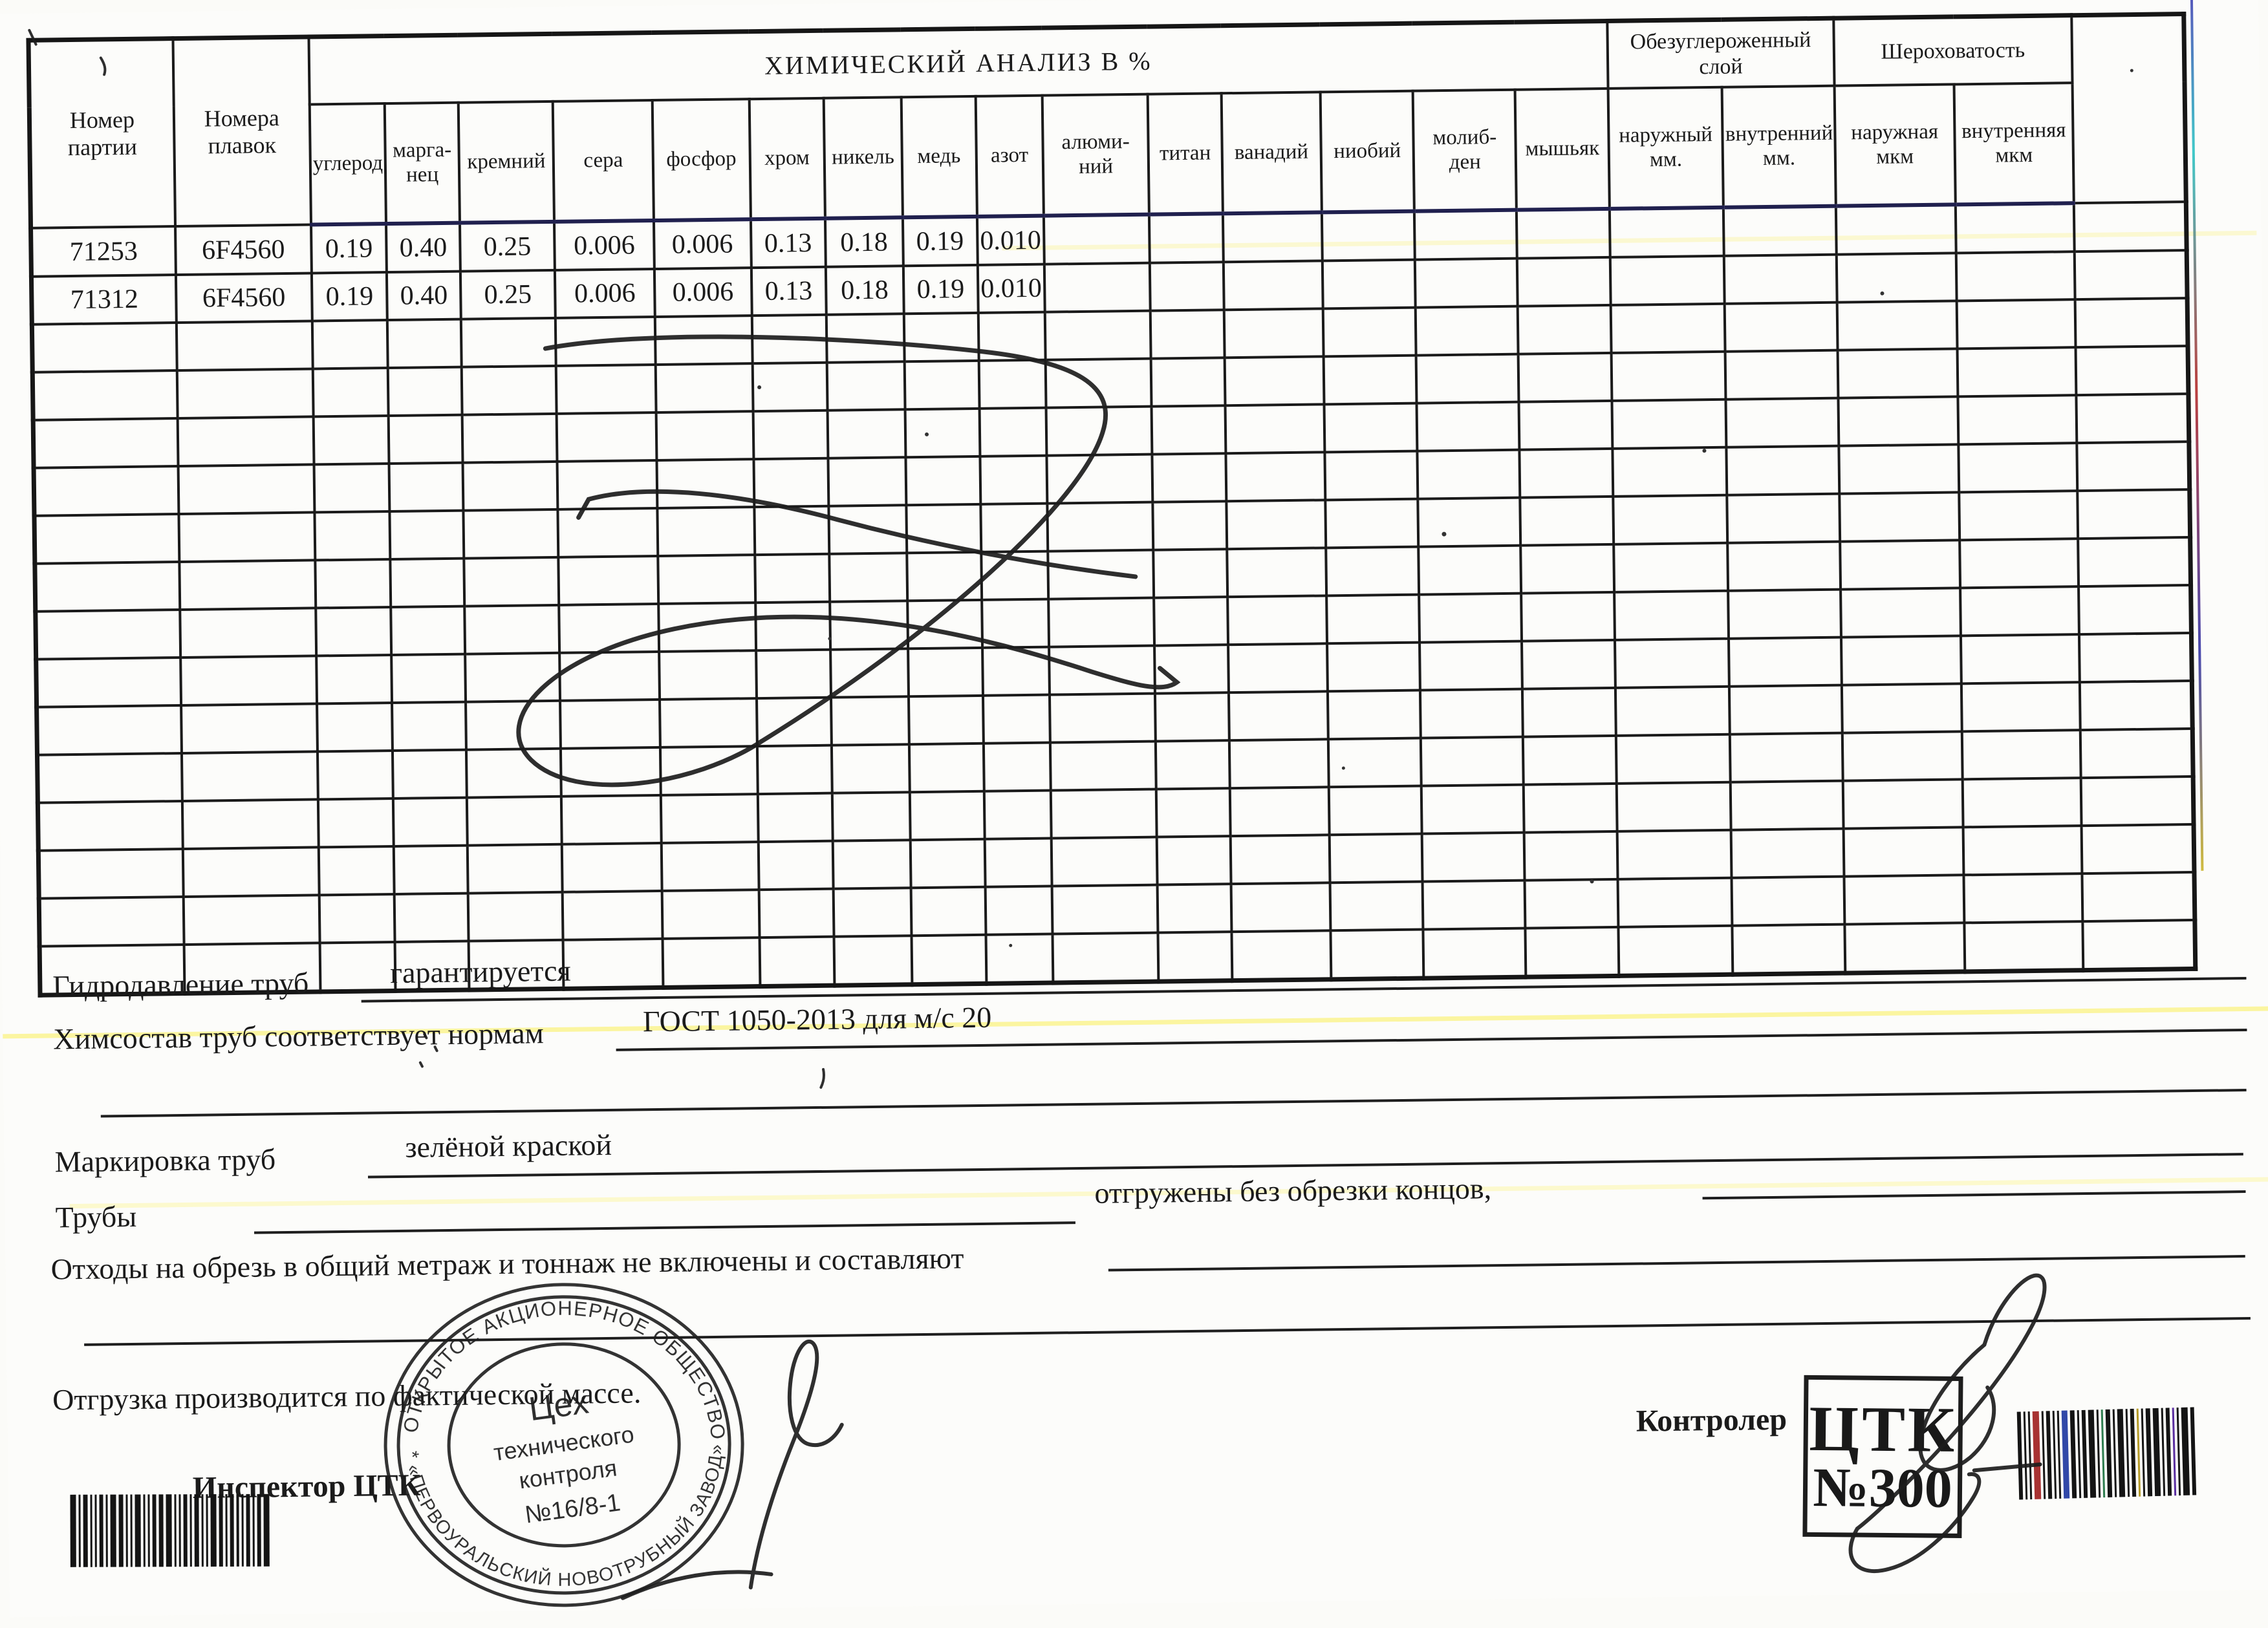  Describe the element at coordinates (1096, 155) in the screenshot. I see `header-aluminum: алюми- ний` at that location.